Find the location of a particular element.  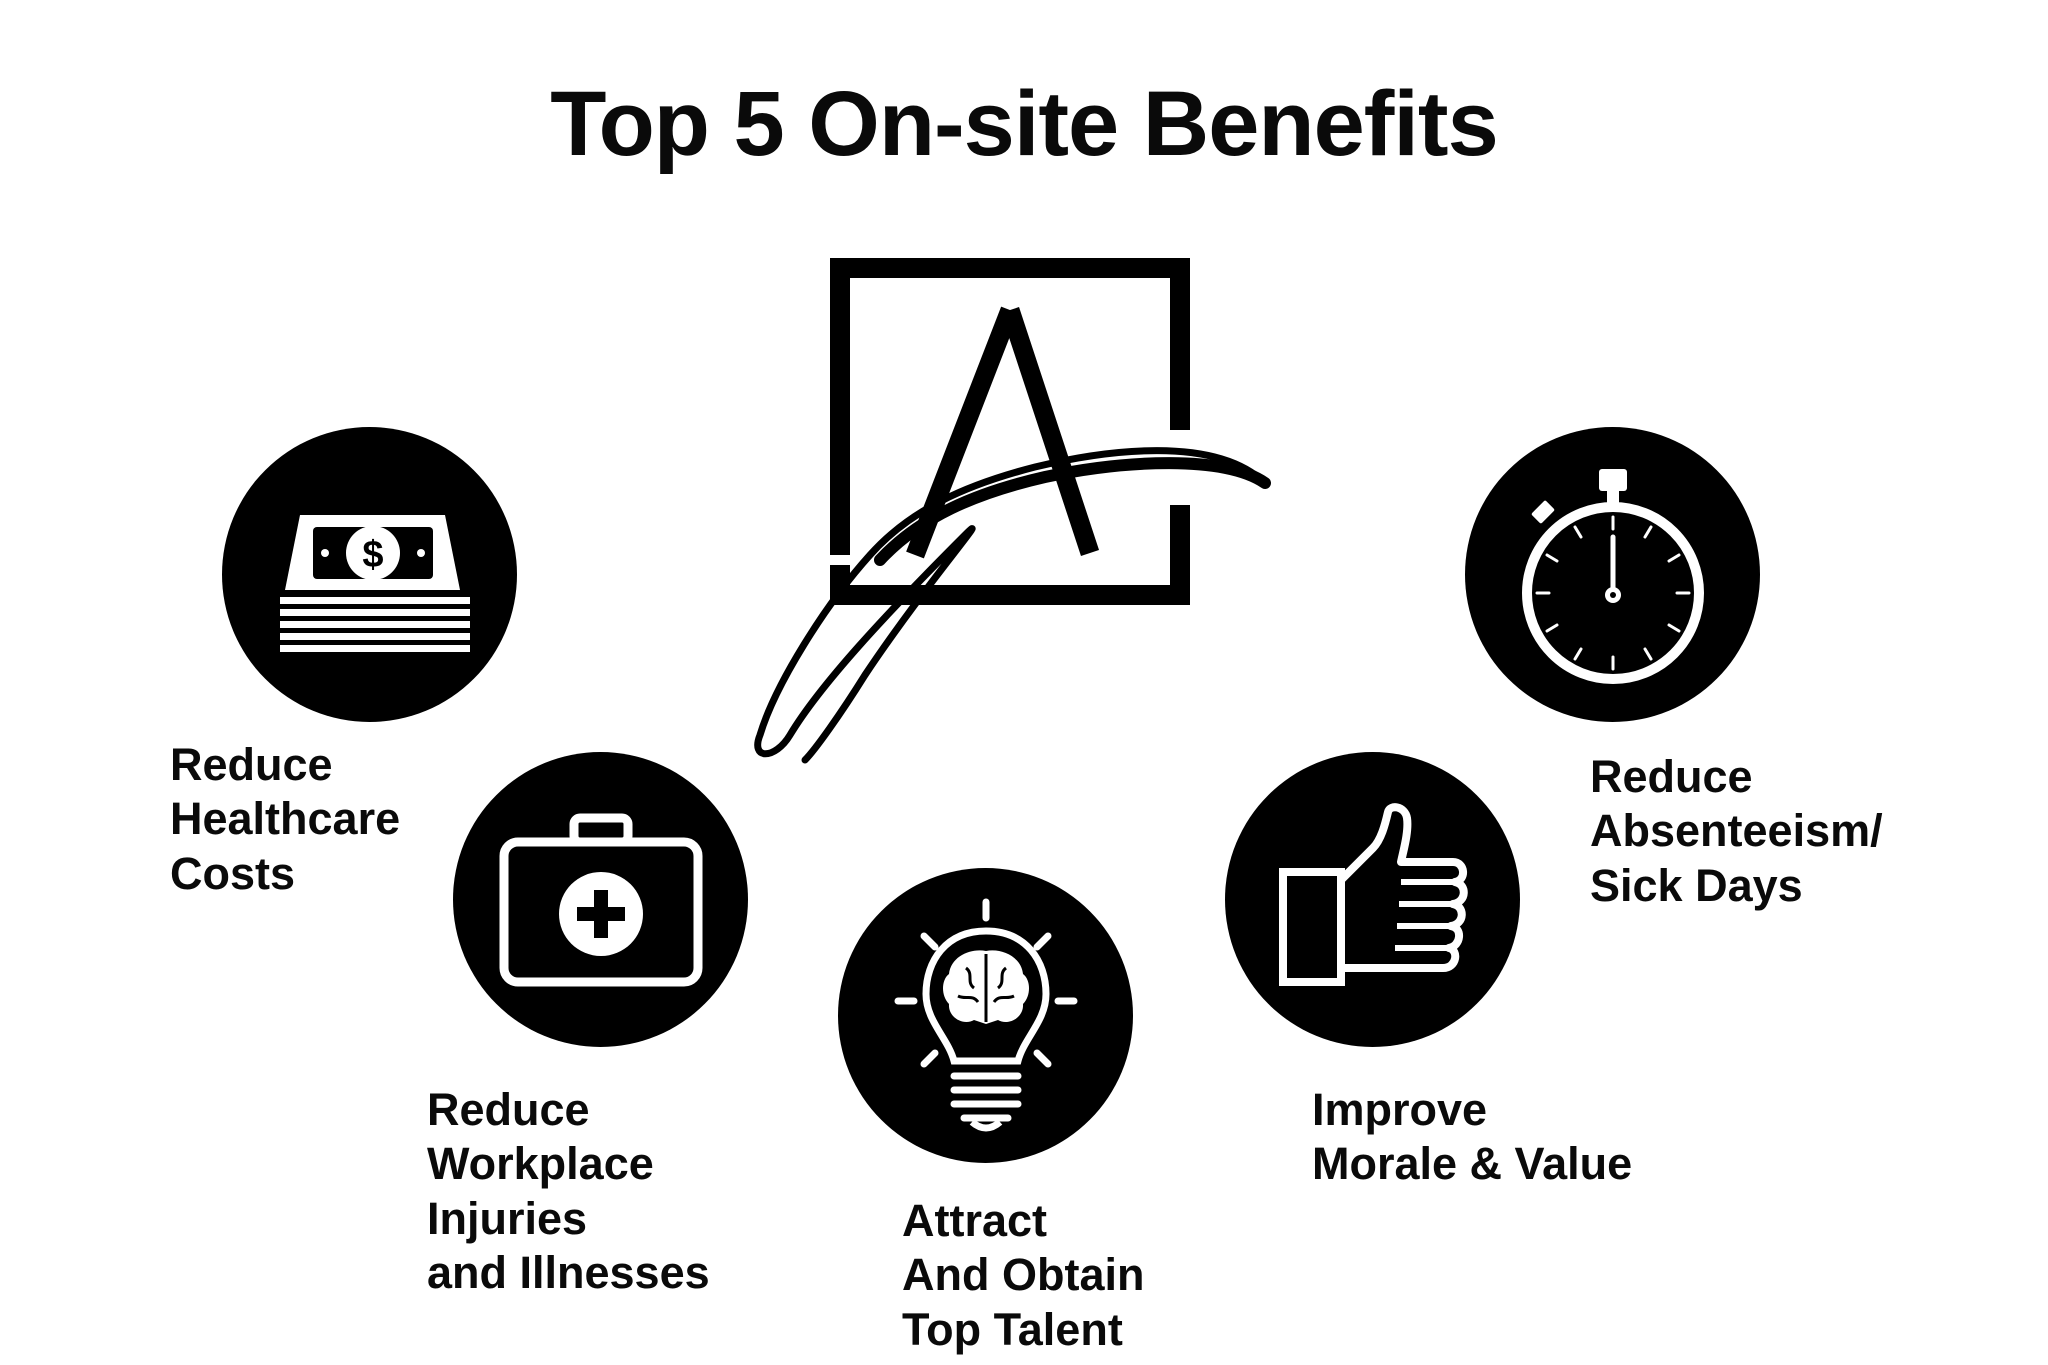

benefit-icon-circle-absenteeism is located at coordinates (1612, 574).